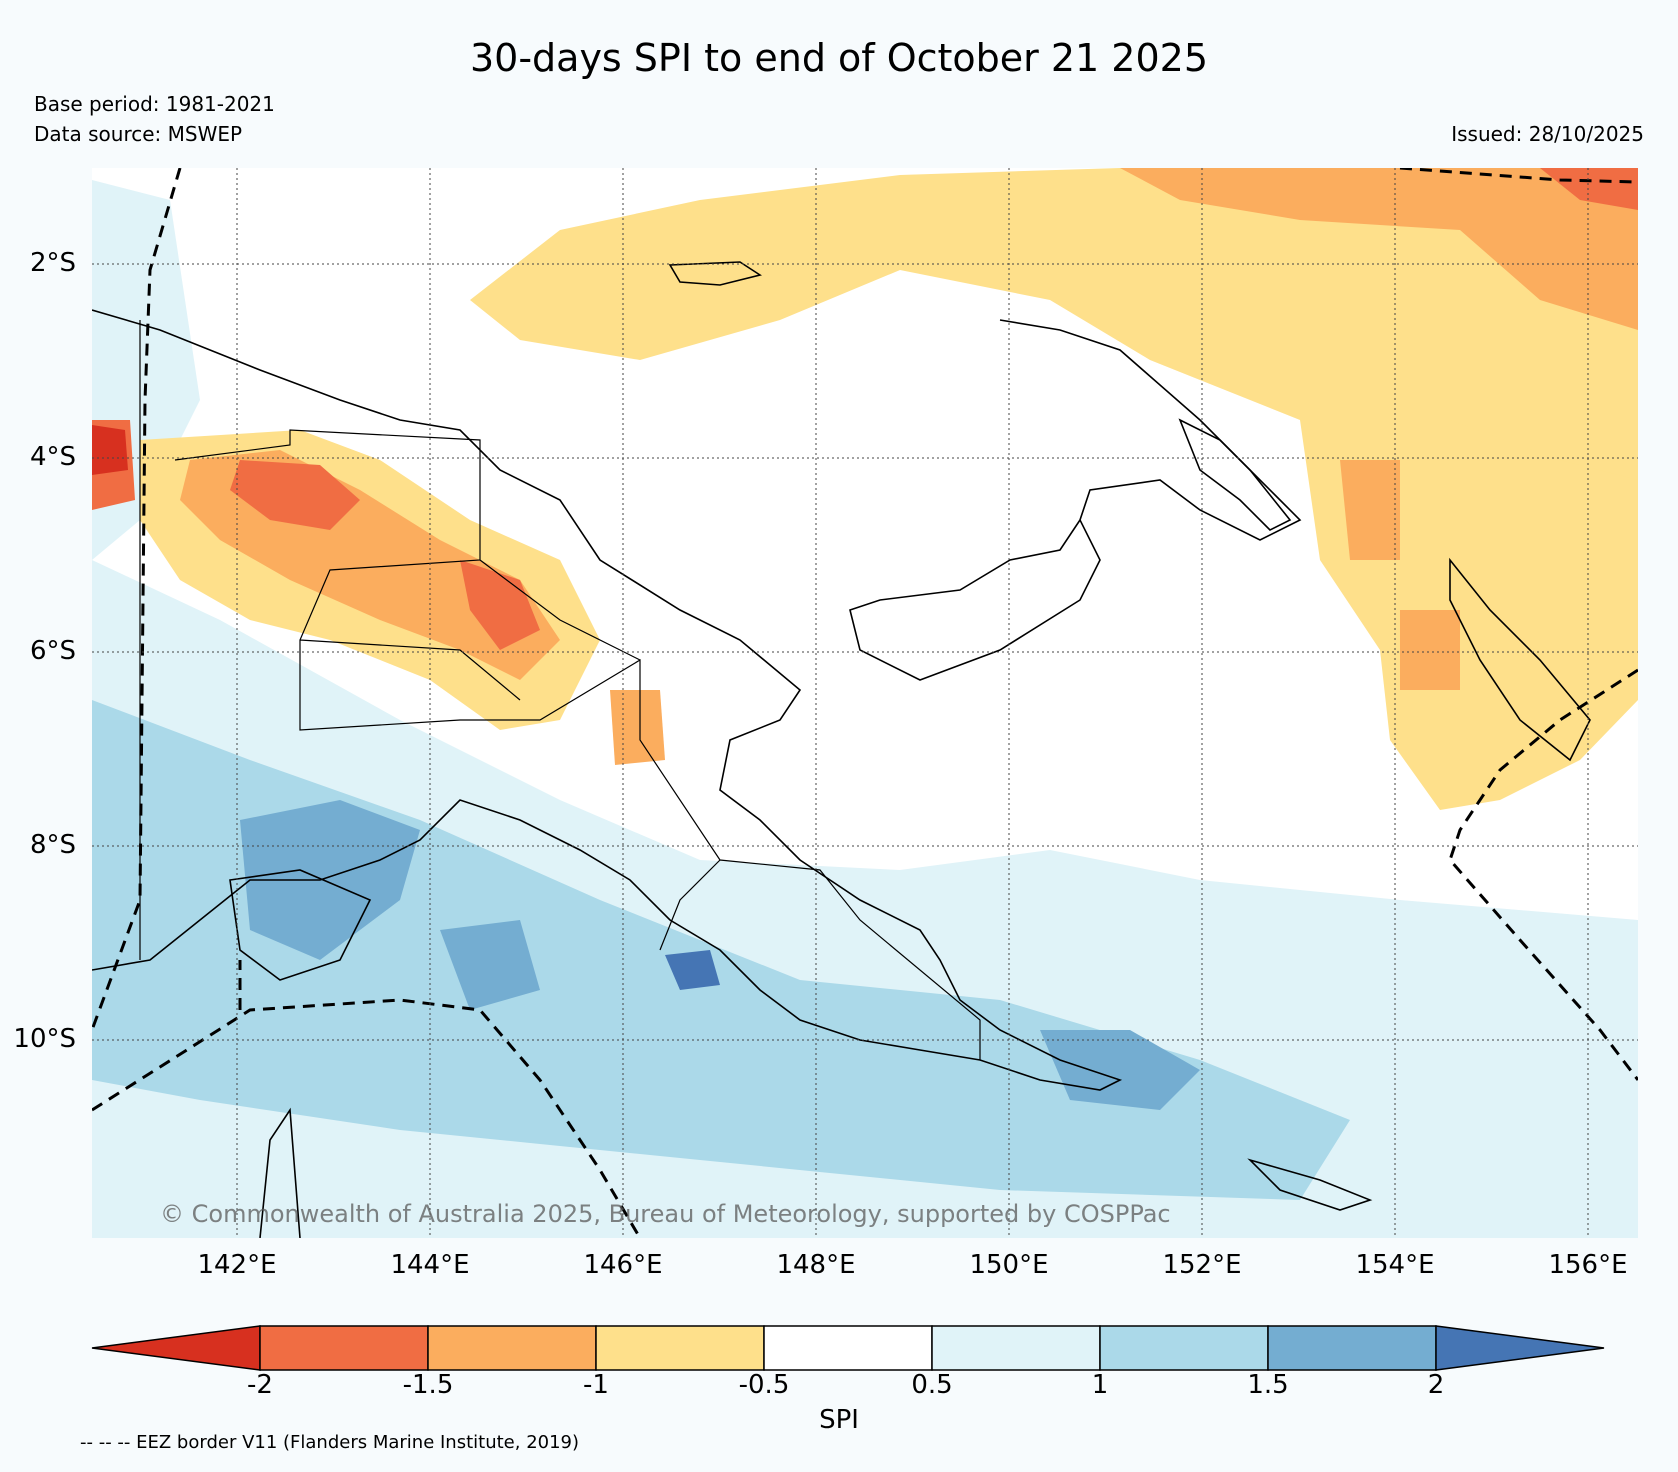 The height and width of the screenshot is (1472, 1678). Describe the element at coordinates (1100, 1385) in the screenshot. I see `colorbar-tick: 1` at that location.